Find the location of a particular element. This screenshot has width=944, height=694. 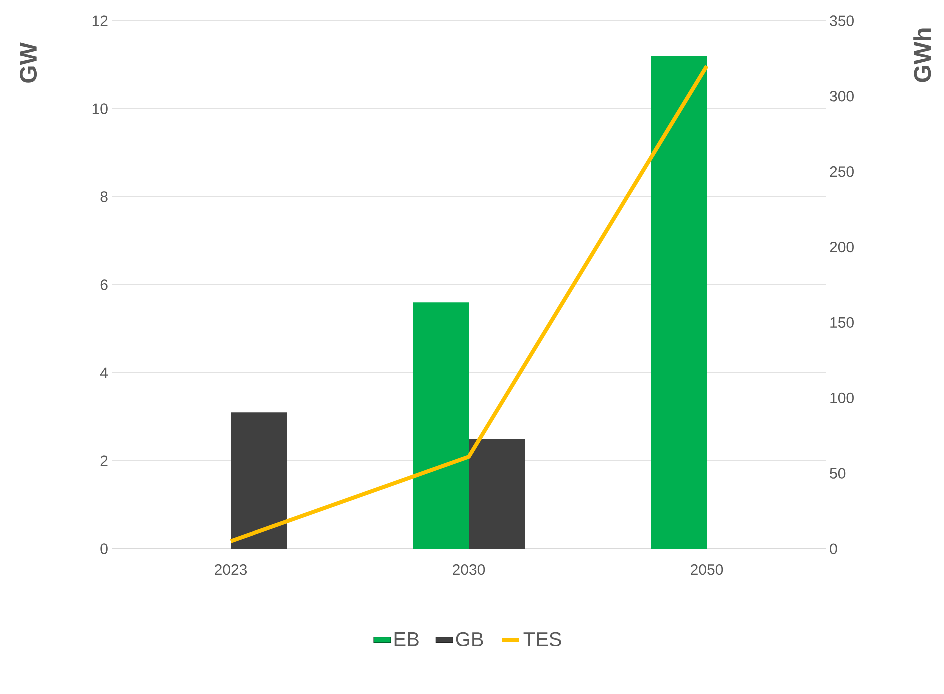

y-tick-label: 8 is located at coordinates (104, 197).